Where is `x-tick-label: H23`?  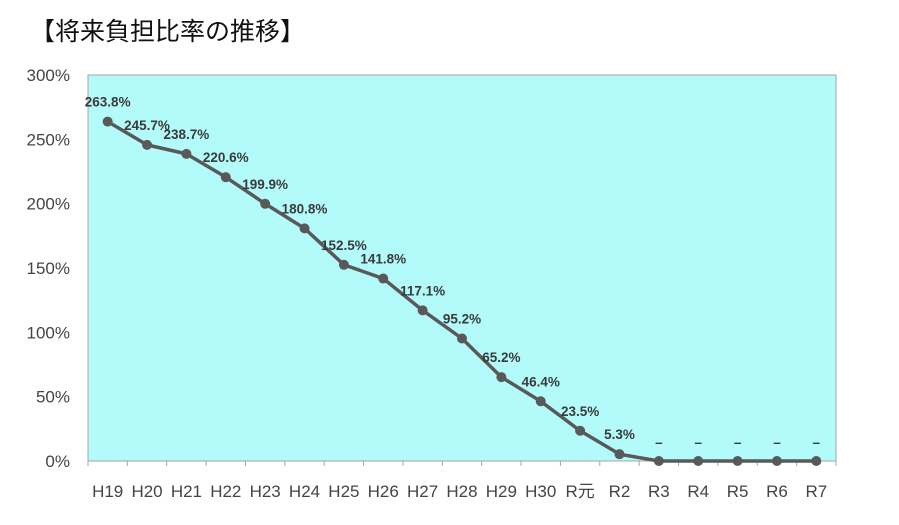
x-tick-label: H23 is located at coordinates (265, 491).